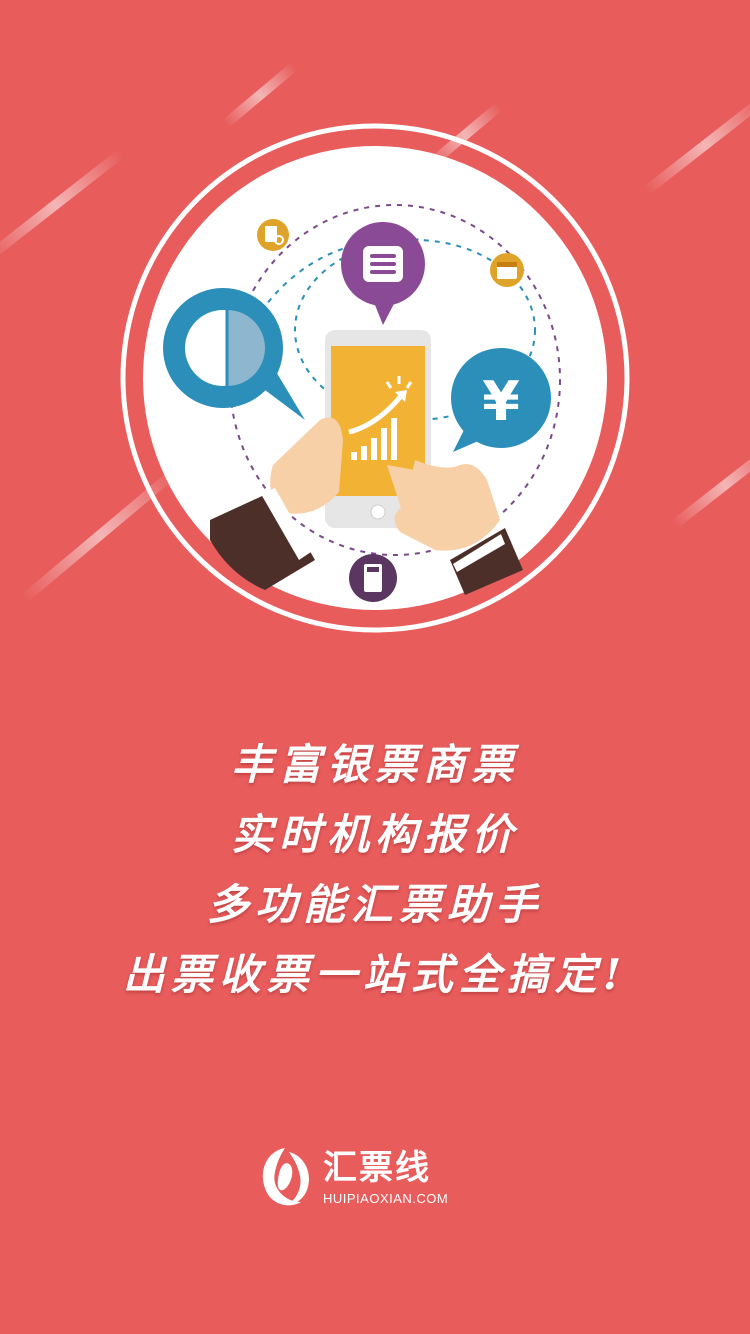  What do you see at coordinates (374, 764) in the screenshot?
I see `slogan-line-1: 丰富银票商票` at bounding box center [374, 764].